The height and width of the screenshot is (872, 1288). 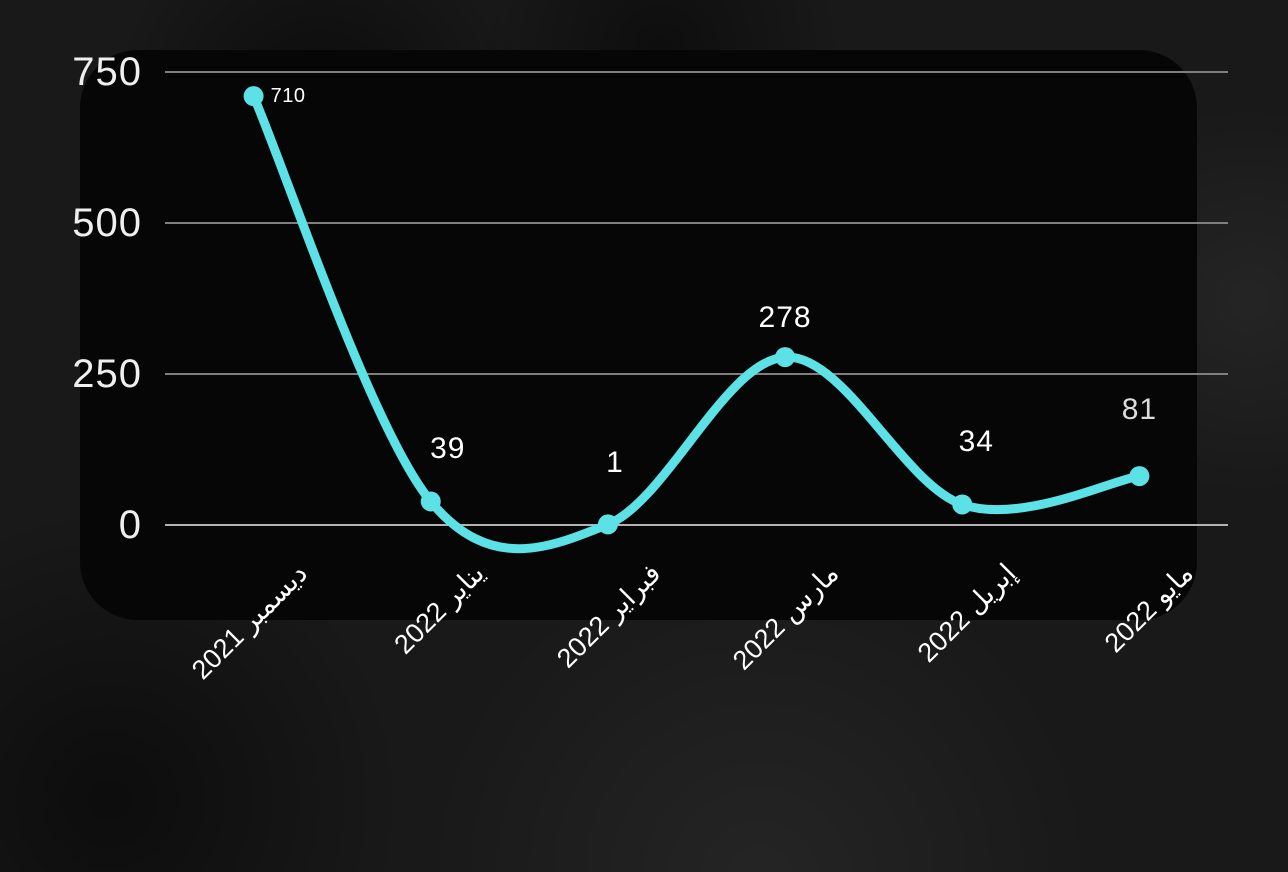 What do you see at coordinates (1139, 410) in the screenshot?
I see `data-point-label: 81` at bounding box center [1139, 410].